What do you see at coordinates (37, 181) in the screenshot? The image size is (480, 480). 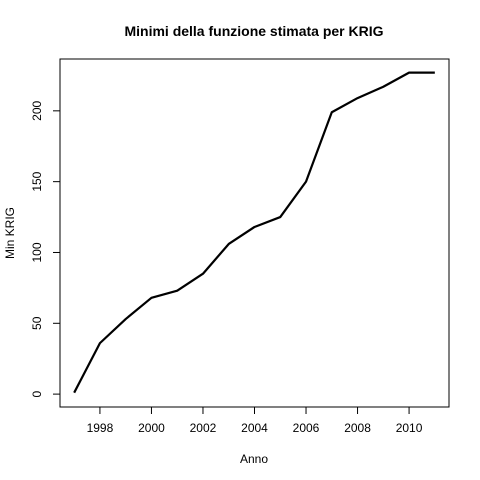 I see `y-tick-label: 150` at bounding box center [37, 181].